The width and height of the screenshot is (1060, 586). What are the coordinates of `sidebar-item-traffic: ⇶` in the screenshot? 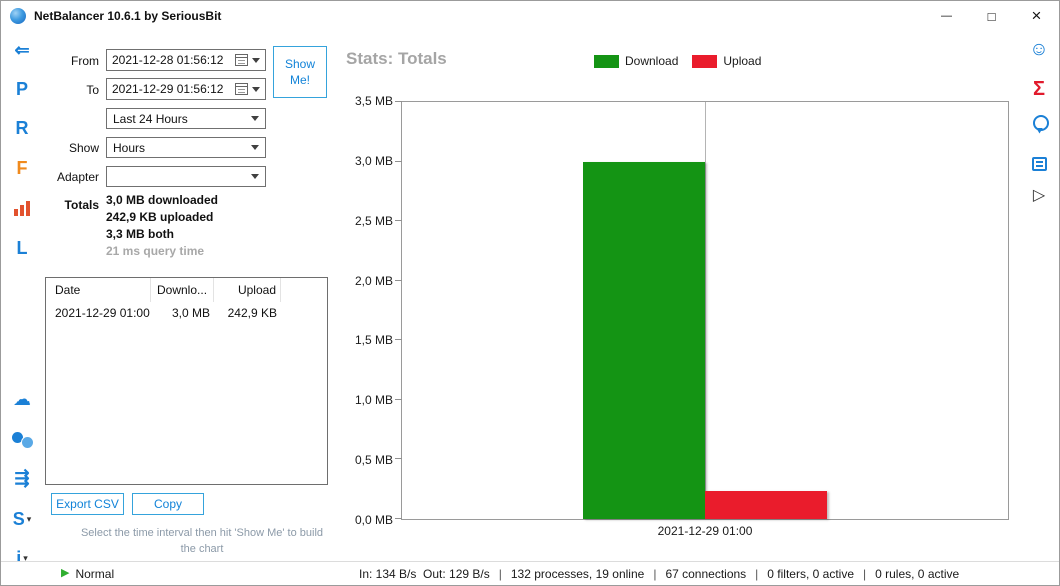 It's located at (22, 478).